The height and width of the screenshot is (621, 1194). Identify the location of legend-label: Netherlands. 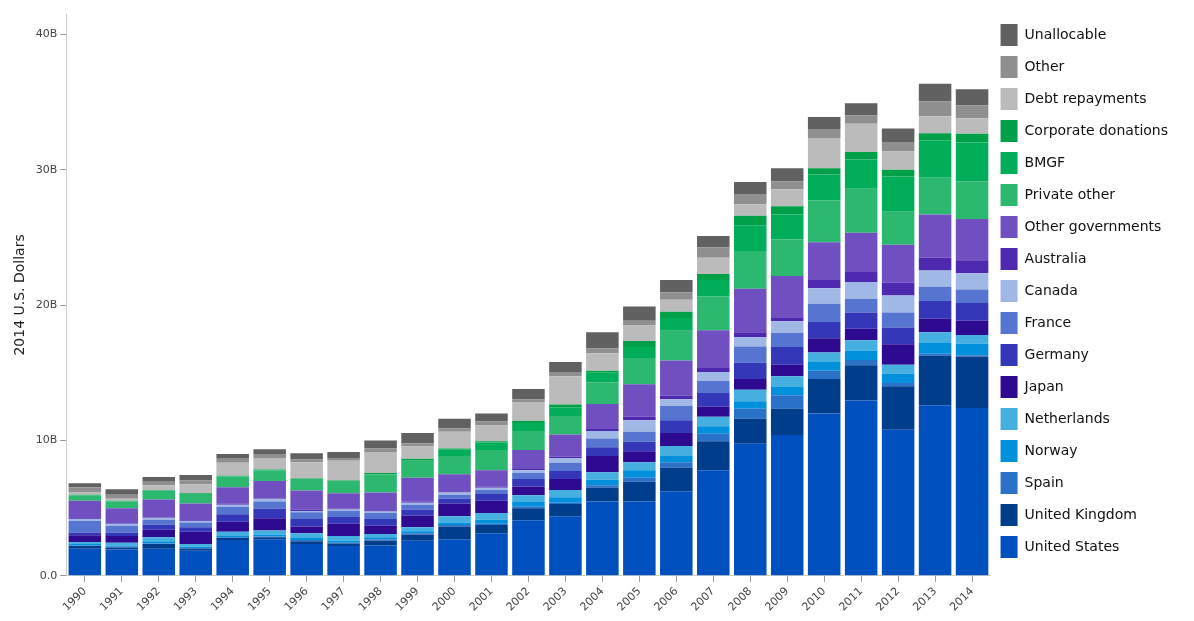
(1067, 417).